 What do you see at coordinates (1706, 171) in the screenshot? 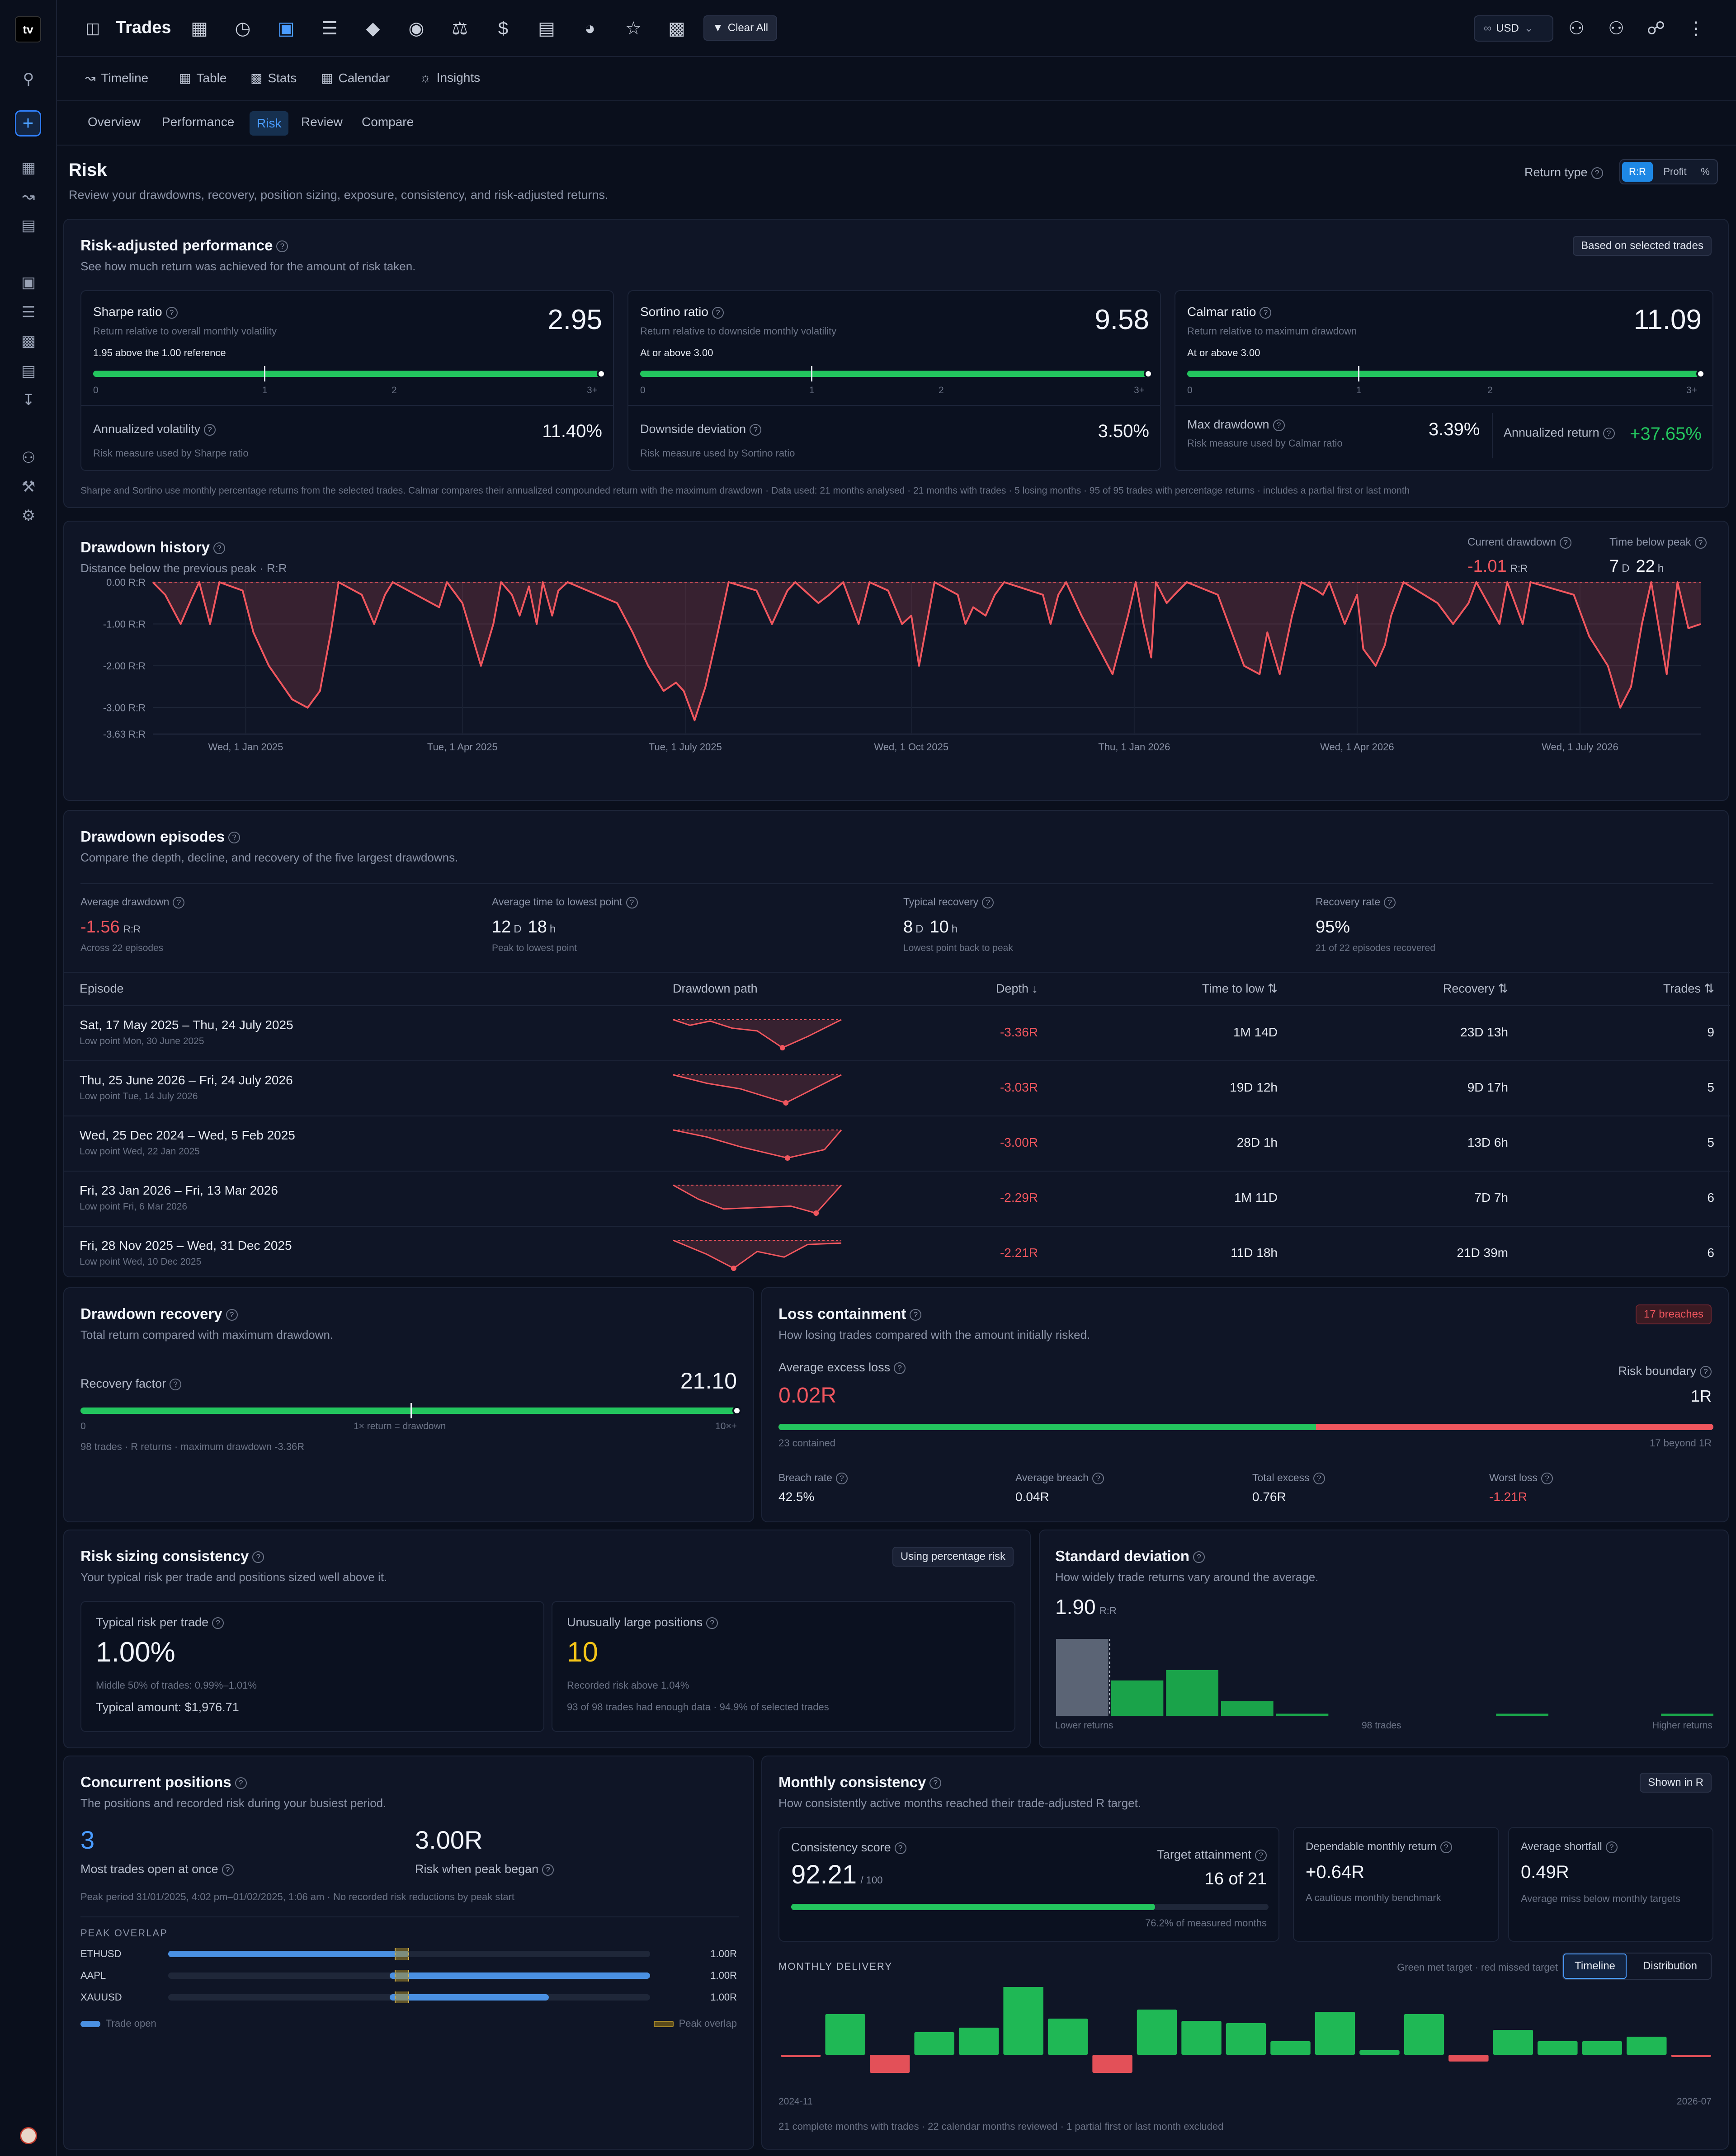
I see `rt-percent-button: %` at bounding box center [1706, 171].